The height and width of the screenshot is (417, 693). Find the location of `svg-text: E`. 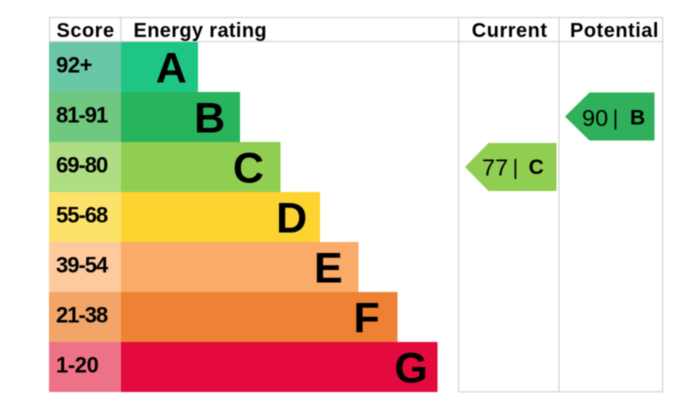

svg-text: E is located at coordinates (328, 268).